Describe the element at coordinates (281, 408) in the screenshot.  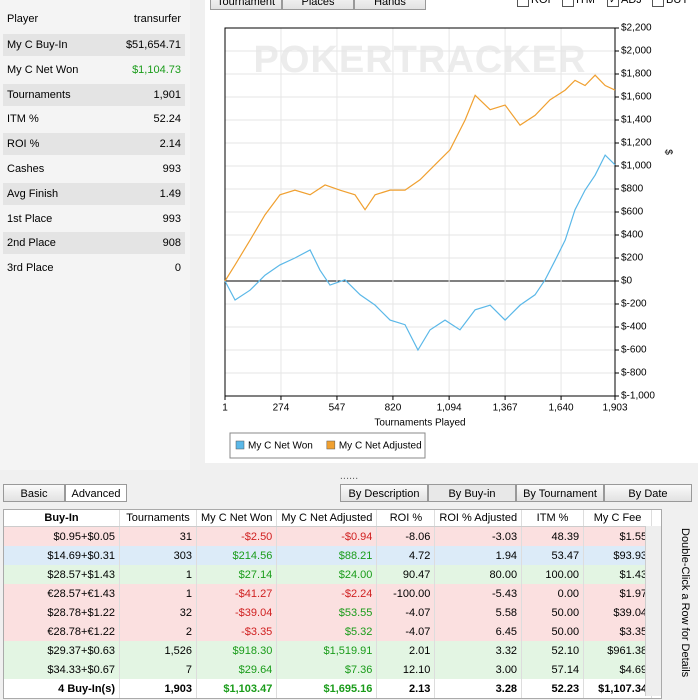
I see `x-tick-label: 274` at that location.